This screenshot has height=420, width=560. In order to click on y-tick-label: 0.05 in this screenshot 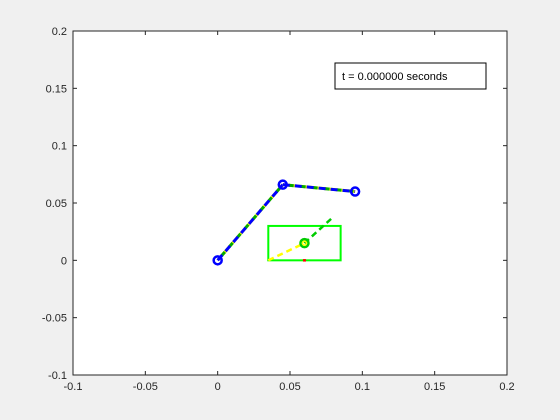, I will do `click(56, 204)`.